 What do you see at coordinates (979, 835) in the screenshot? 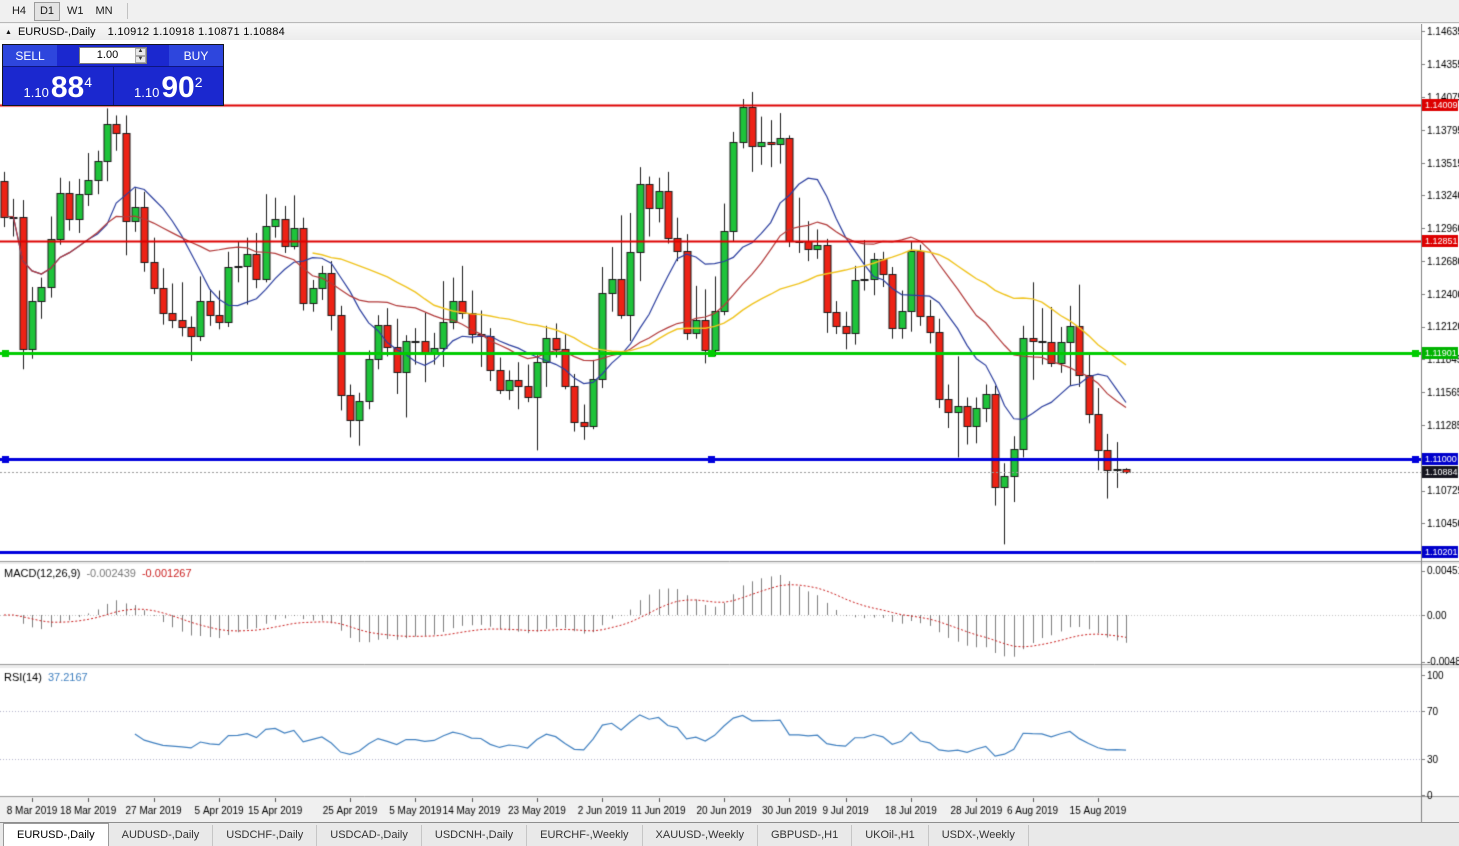
I see `chart-tab-usdx: USDX-,Weekly` at bounding box center [979, 835].